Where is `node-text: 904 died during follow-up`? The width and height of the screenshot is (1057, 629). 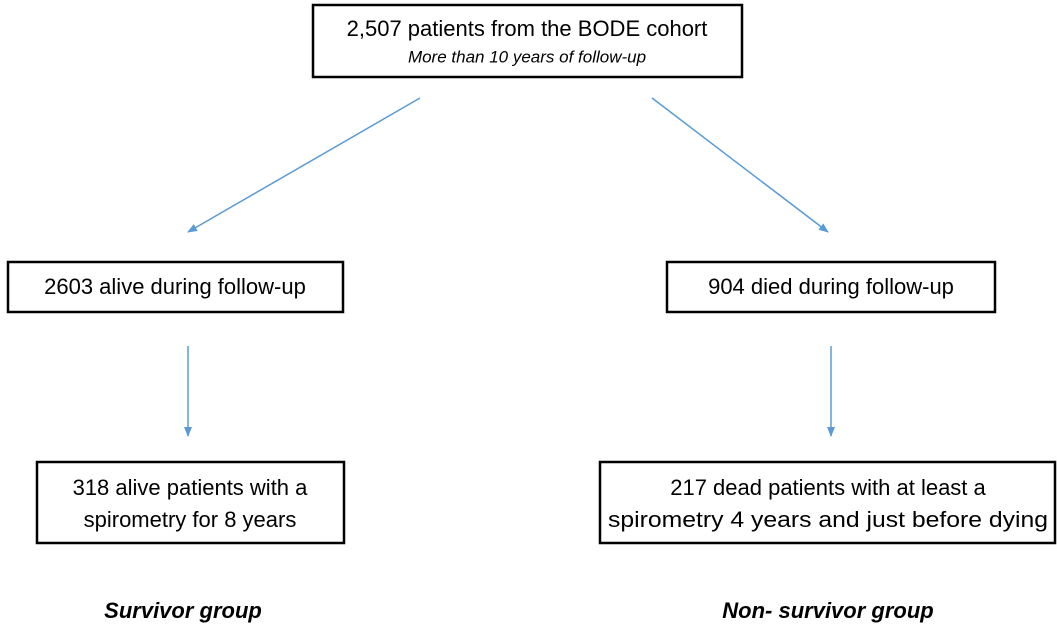 node-text: 904 died during follow-up is located at coordinates (831, 286).